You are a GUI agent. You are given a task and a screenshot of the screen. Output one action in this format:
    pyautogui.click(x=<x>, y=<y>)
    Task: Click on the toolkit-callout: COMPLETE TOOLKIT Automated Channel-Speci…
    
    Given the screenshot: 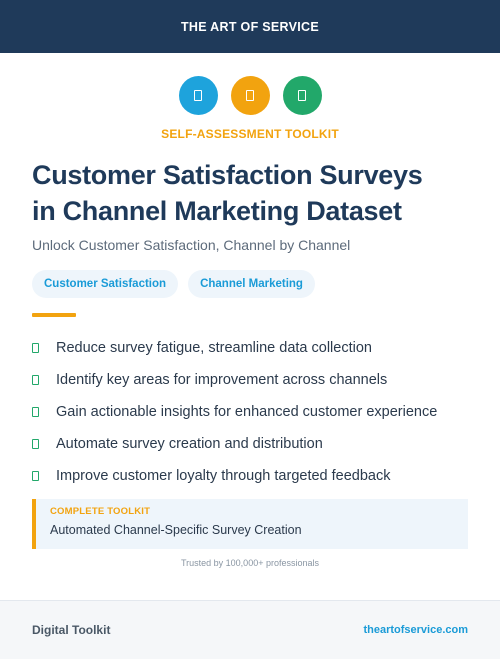 What is the action you would take?
    pyautogui.click(x=250, y=524)
    